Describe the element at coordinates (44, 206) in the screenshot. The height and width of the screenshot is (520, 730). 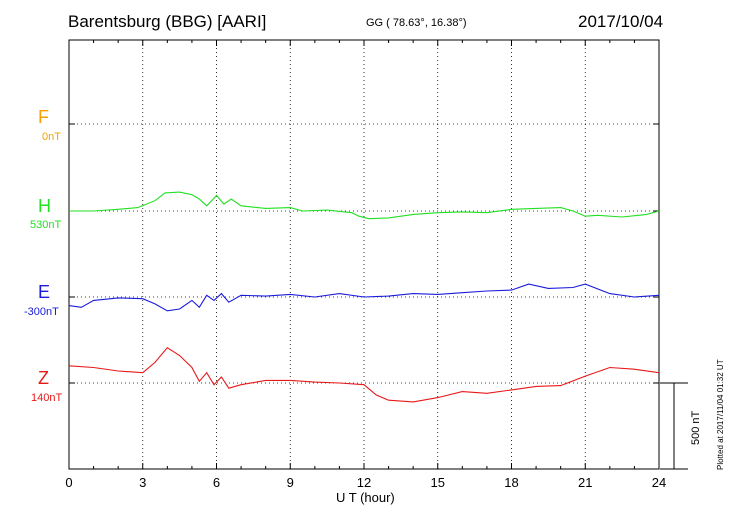
I see `component-label-h: H` at that location.